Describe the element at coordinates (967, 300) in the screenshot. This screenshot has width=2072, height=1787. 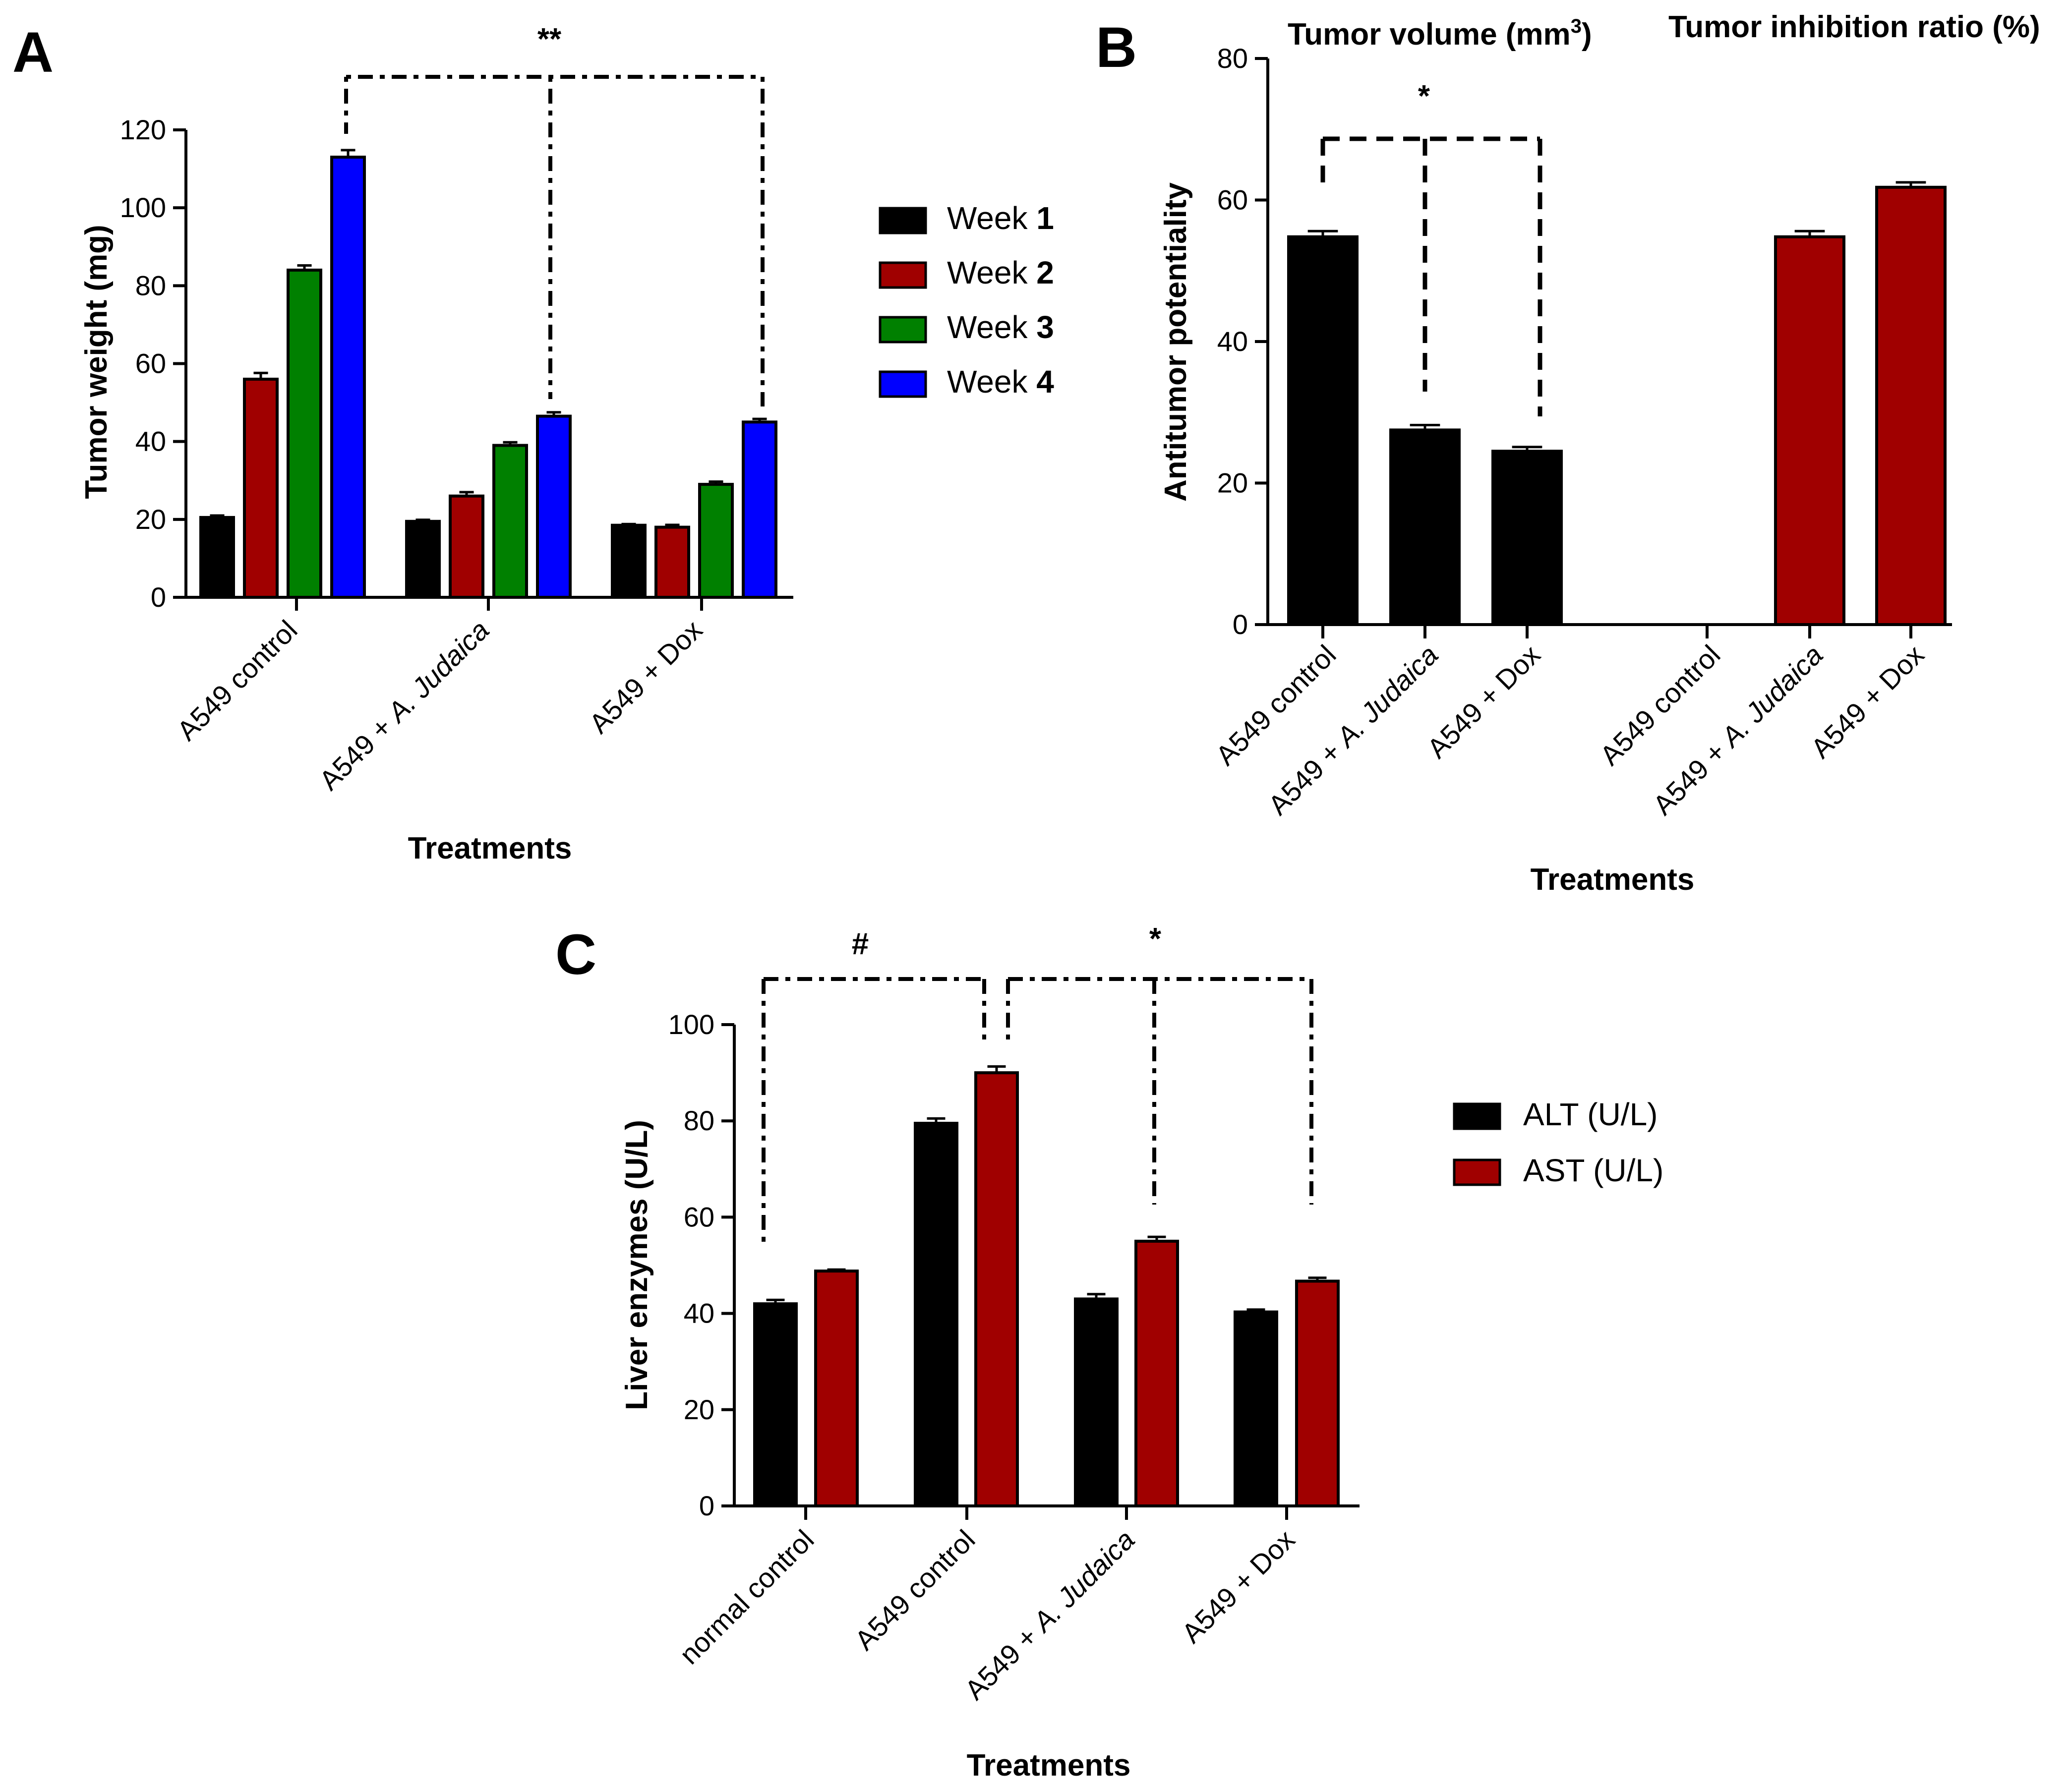
I see `panel-a-legend: Week 1 Week 2 Week 3 Week 4` at that location.